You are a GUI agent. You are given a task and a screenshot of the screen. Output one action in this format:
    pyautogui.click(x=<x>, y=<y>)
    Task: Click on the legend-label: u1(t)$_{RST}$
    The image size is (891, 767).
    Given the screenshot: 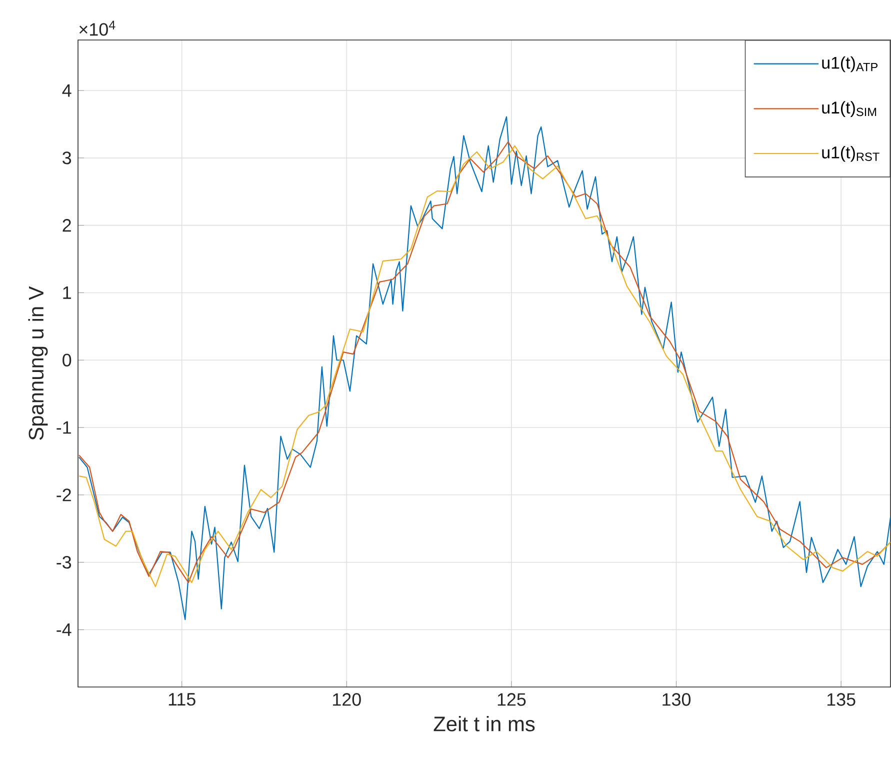 What is the action you would take?
    pyautogui.click(x=851, y=154)
    